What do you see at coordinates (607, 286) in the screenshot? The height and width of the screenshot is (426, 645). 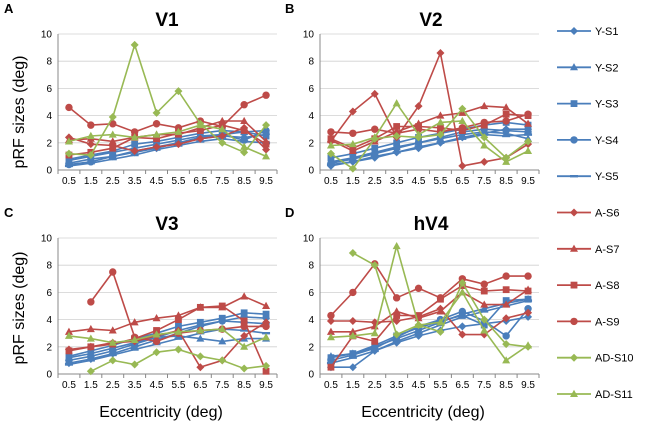 I see `legend-label: A-S8` at bounding box center [607, 286].